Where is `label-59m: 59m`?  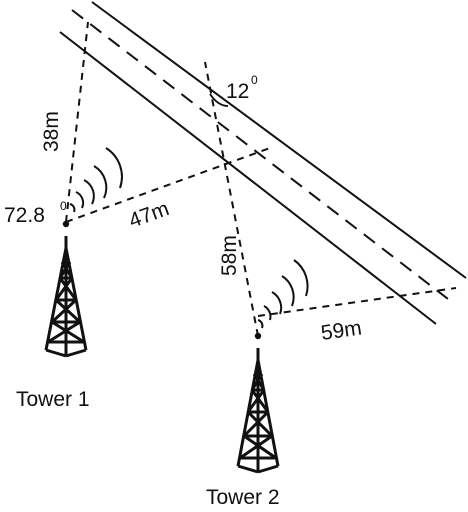 label-59m: 59m is located at coordinates (341, 330).